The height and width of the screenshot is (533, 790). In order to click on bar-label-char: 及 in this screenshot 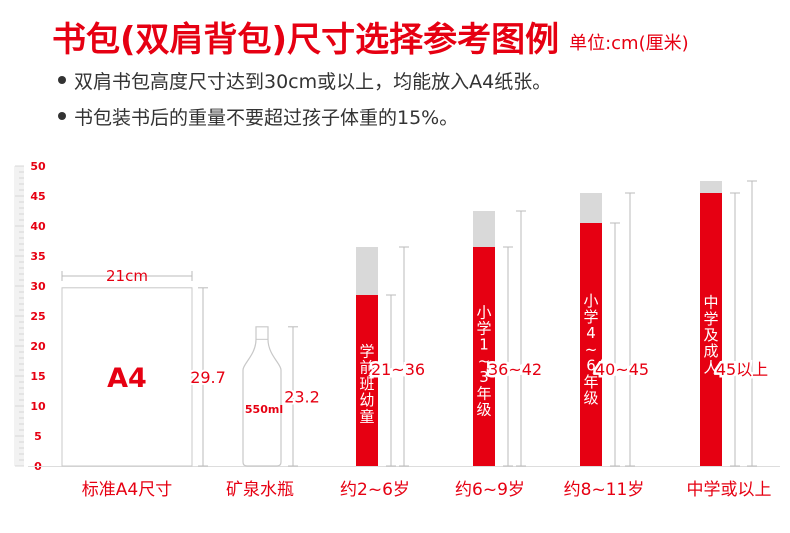, I will do `click(710, 335)`.